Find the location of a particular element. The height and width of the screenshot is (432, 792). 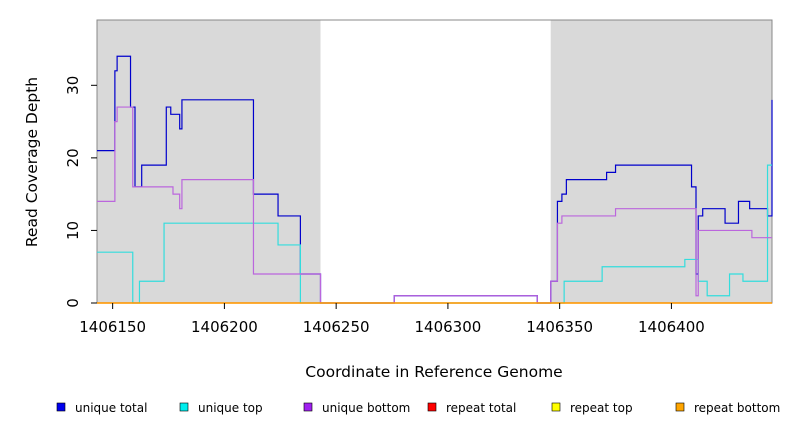

x-tick-label: 1406200 is located at coordinates (224, 327).